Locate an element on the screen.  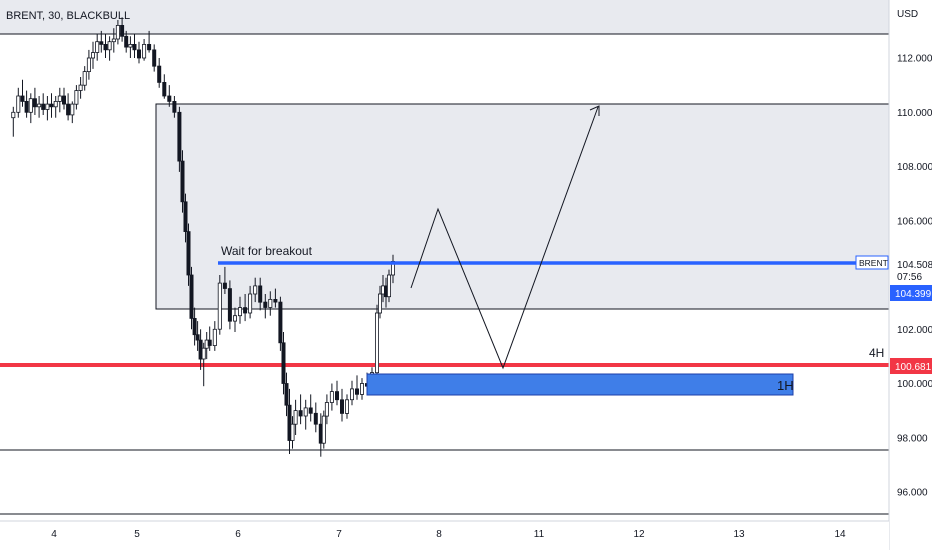
y-tick-label: 106.000 is located at coordinates (914, 221).